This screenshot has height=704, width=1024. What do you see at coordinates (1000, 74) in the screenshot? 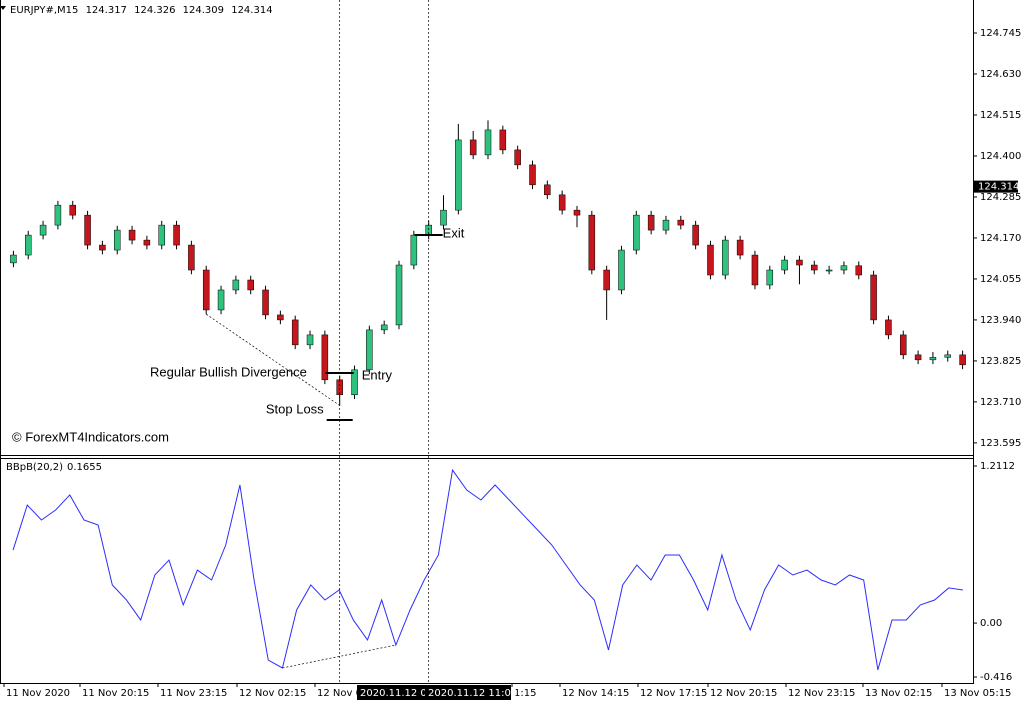
I see `y-tick-label: 124.630` at bounding box center [1000, 74].